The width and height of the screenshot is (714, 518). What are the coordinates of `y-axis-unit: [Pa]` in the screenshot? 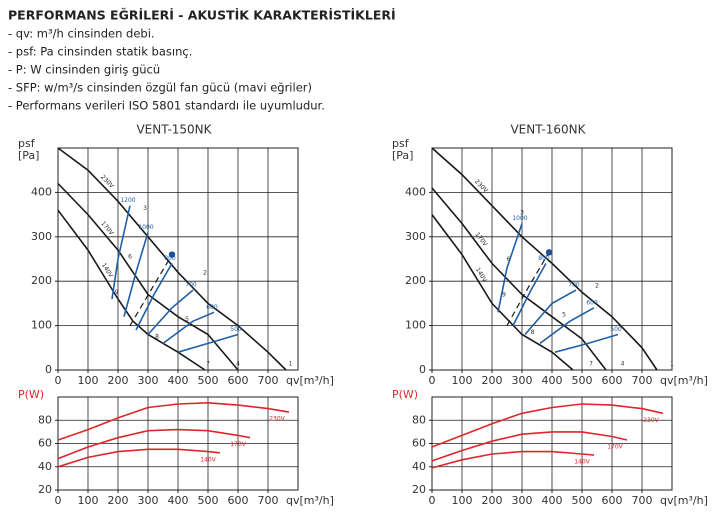 It's located at (402, 155).